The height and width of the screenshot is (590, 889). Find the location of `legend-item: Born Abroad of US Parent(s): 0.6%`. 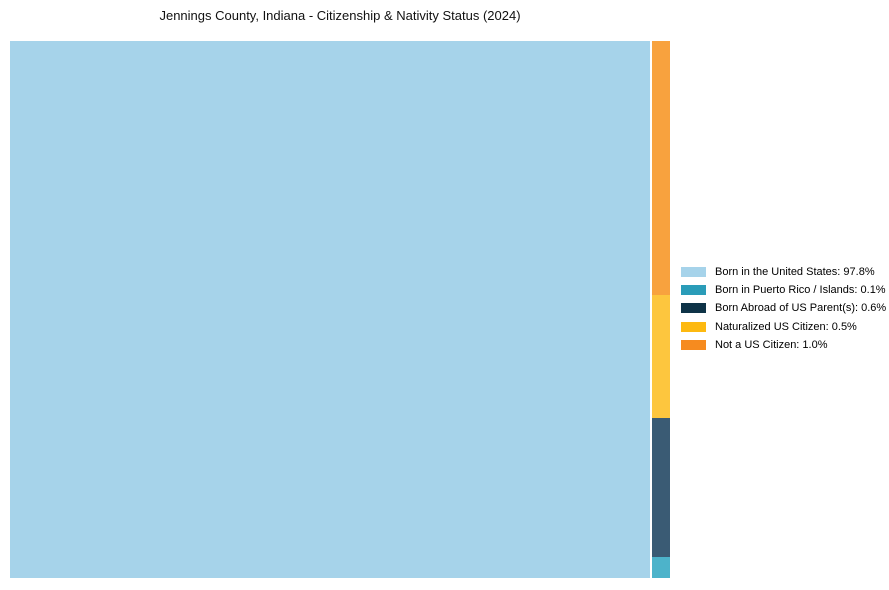

legend-item: Born Abroad of US Parent(s): 0.6% is located at coordinates (784, 308).